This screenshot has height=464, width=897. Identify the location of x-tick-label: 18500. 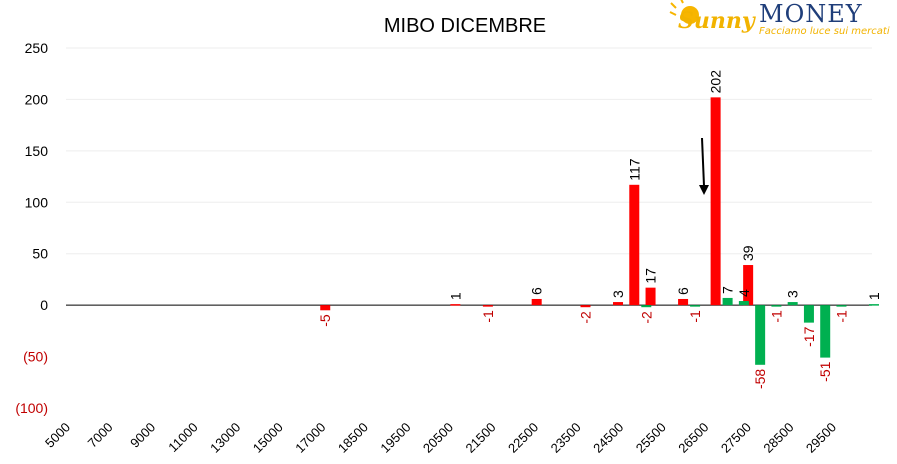
(353, 438).